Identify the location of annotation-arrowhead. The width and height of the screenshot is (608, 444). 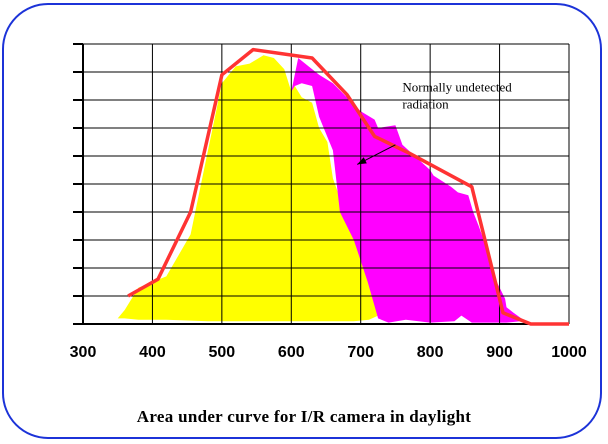
(362, 161).